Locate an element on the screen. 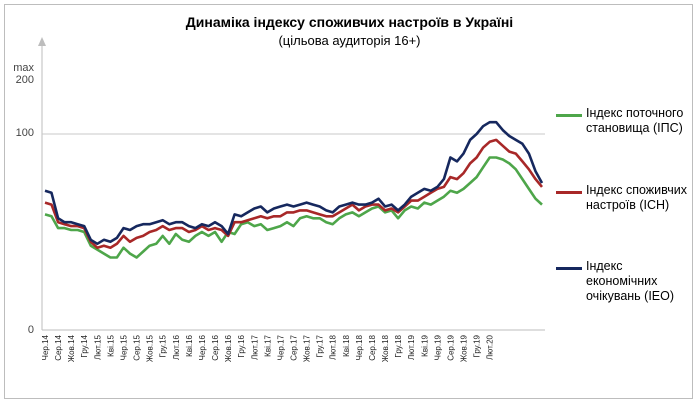 The height and width of the screenshot is (405, 699). x-tick-label: Гру.18 is located at coordinates (398, 345).